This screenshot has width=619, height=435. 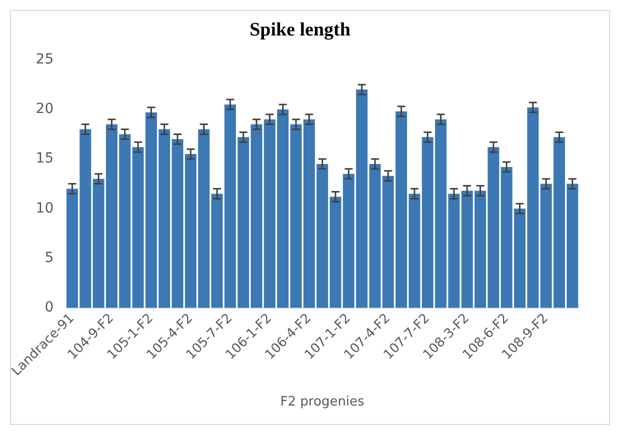 I want to click on y-tick-label: 5, so click(x=49, y=258).